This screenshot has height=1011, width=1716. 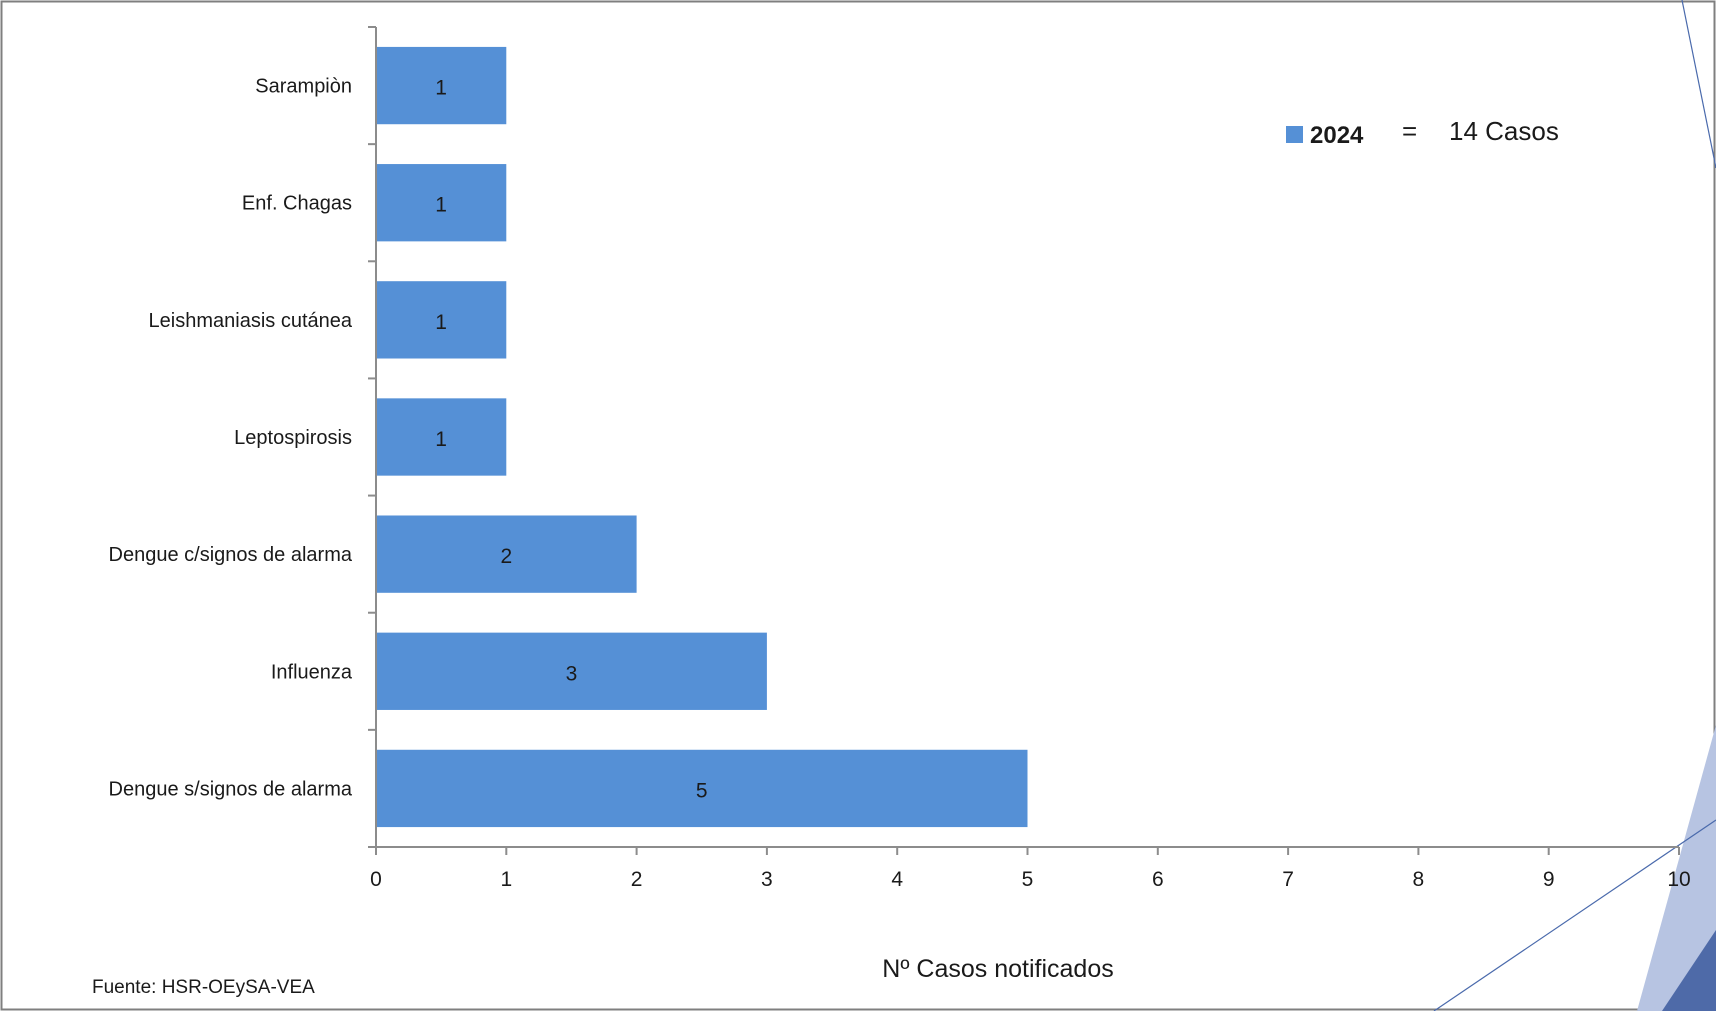 What do you see at coordinates (637, 879) in the screenshot?
I see `x-tick-label: 2` at bounding box center [637, 879].